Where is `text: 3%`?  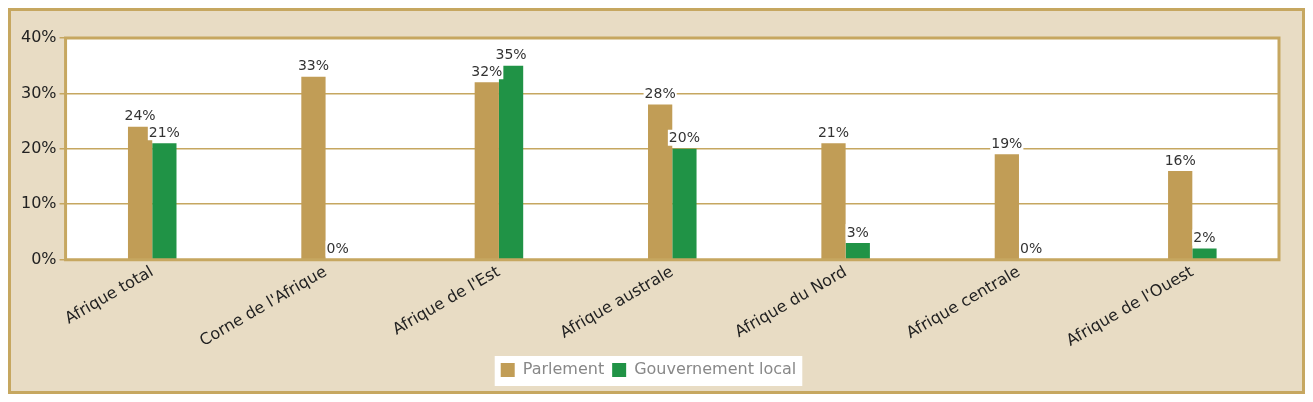
text: 3% is located at coordinates (857, 231).